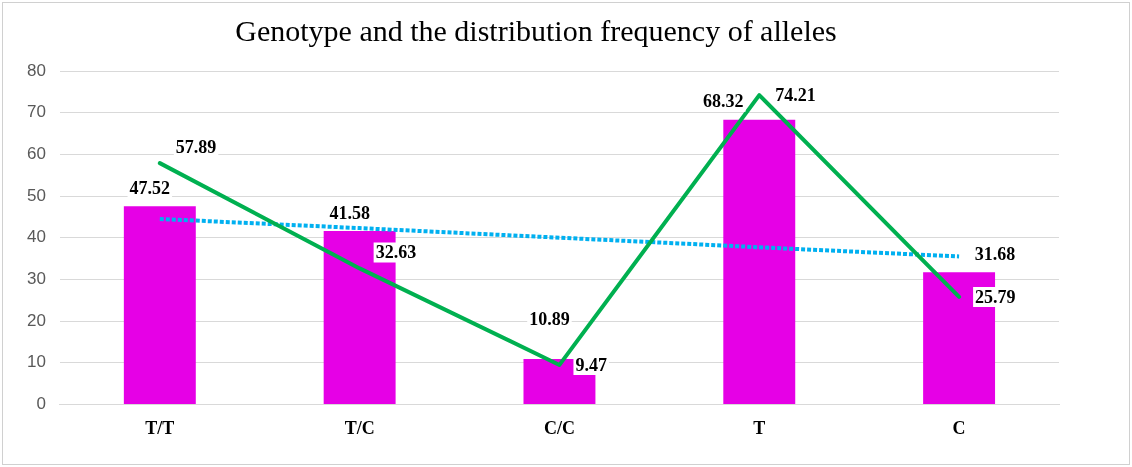 Image resolution: width=1132 pixels, height=467 pixels. Describe the element at coordinates (36, 195) in the screenshot. I see `y-tick-label: 50` at that location.